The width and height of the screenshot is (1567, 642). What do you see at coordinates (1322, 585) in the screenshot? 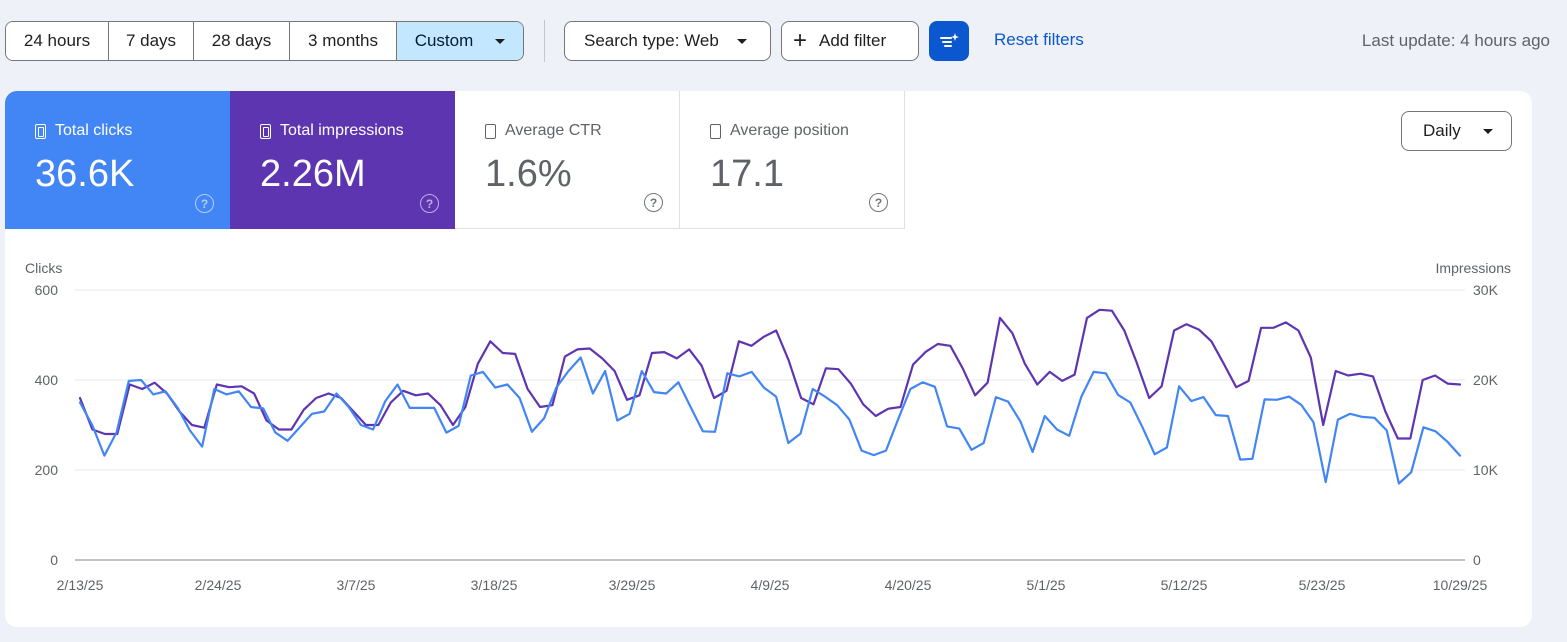
I see `x-tick-label: 5/23/25` at bounding box center [1322, 585].